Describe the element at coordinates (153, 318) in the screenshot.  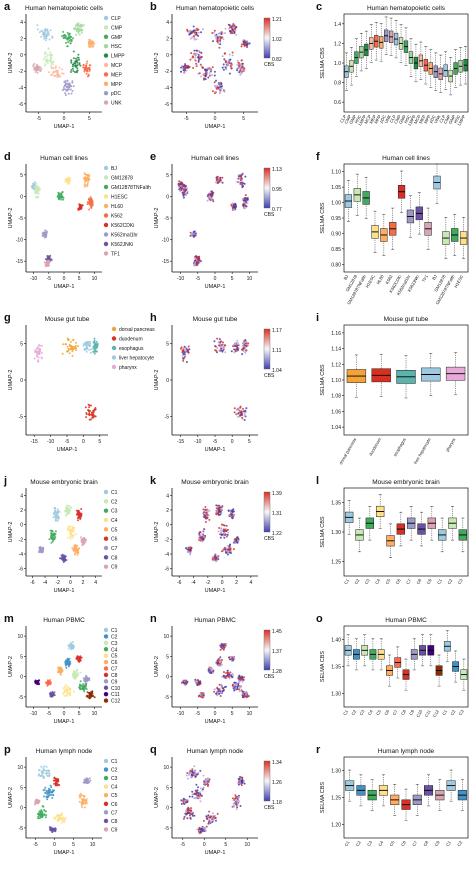
I see `panel-label-h: h` at that location.